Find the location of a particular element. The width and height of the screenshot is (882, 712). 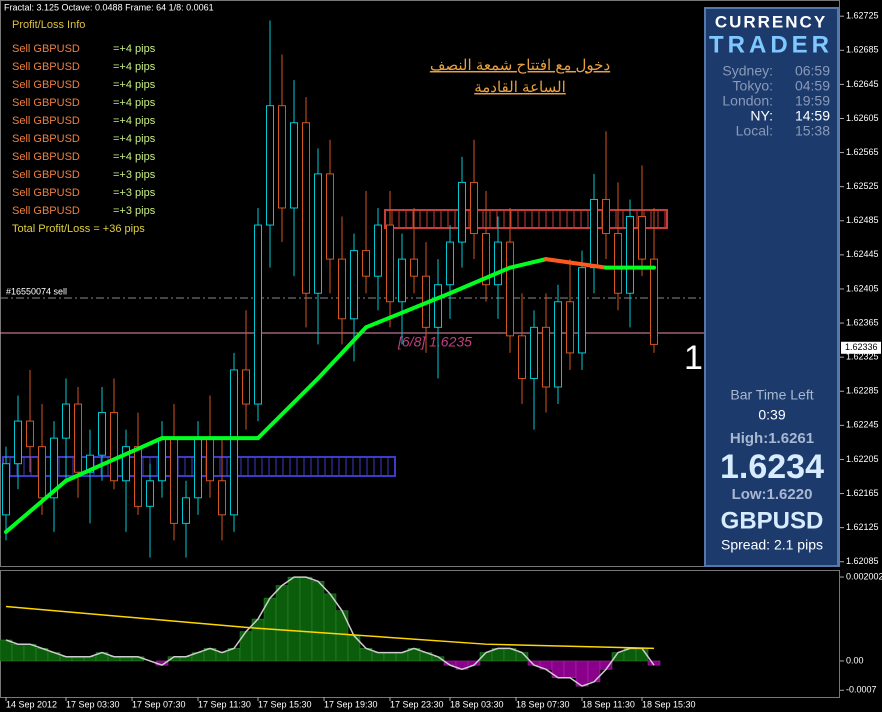

osc-y-tick-label: 0.002002 is located at coordinates (864, 576).